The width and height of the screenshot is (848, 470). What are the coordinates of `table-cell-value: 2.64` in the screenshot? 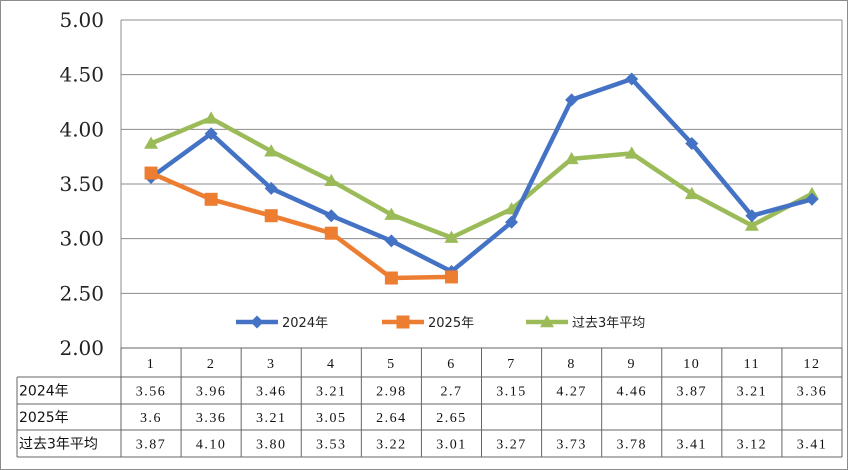 It's located at (391, 418).